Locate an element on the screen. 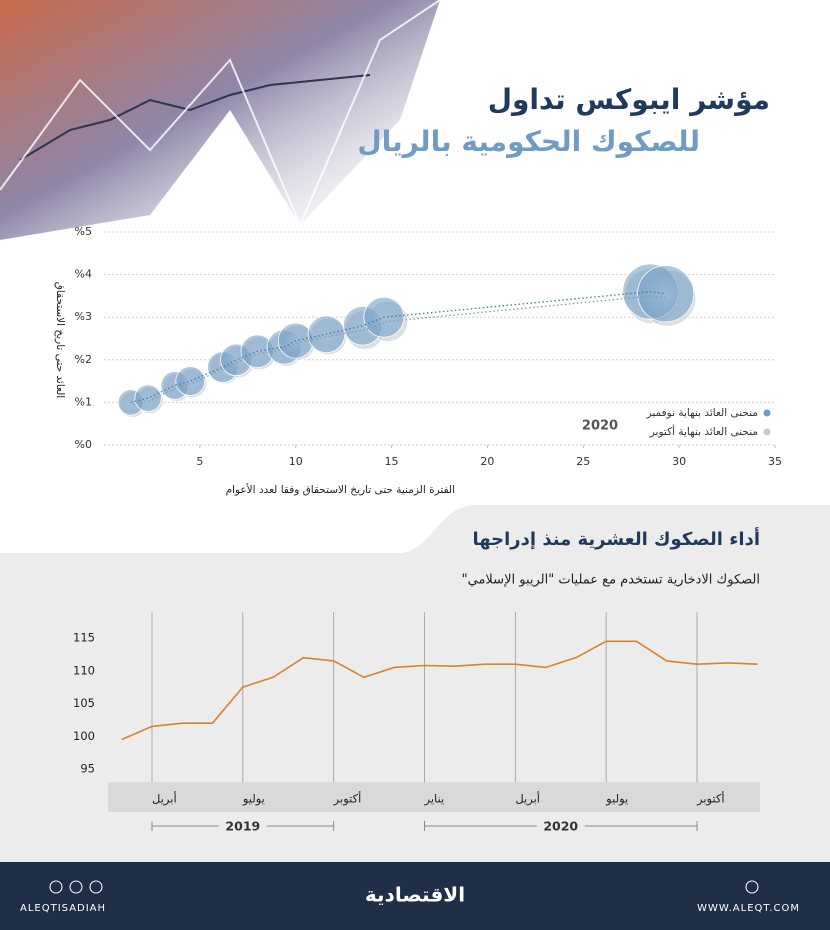 The image size is (830, 930). x-tick-label: 35 is located at coordinates (775, 461).